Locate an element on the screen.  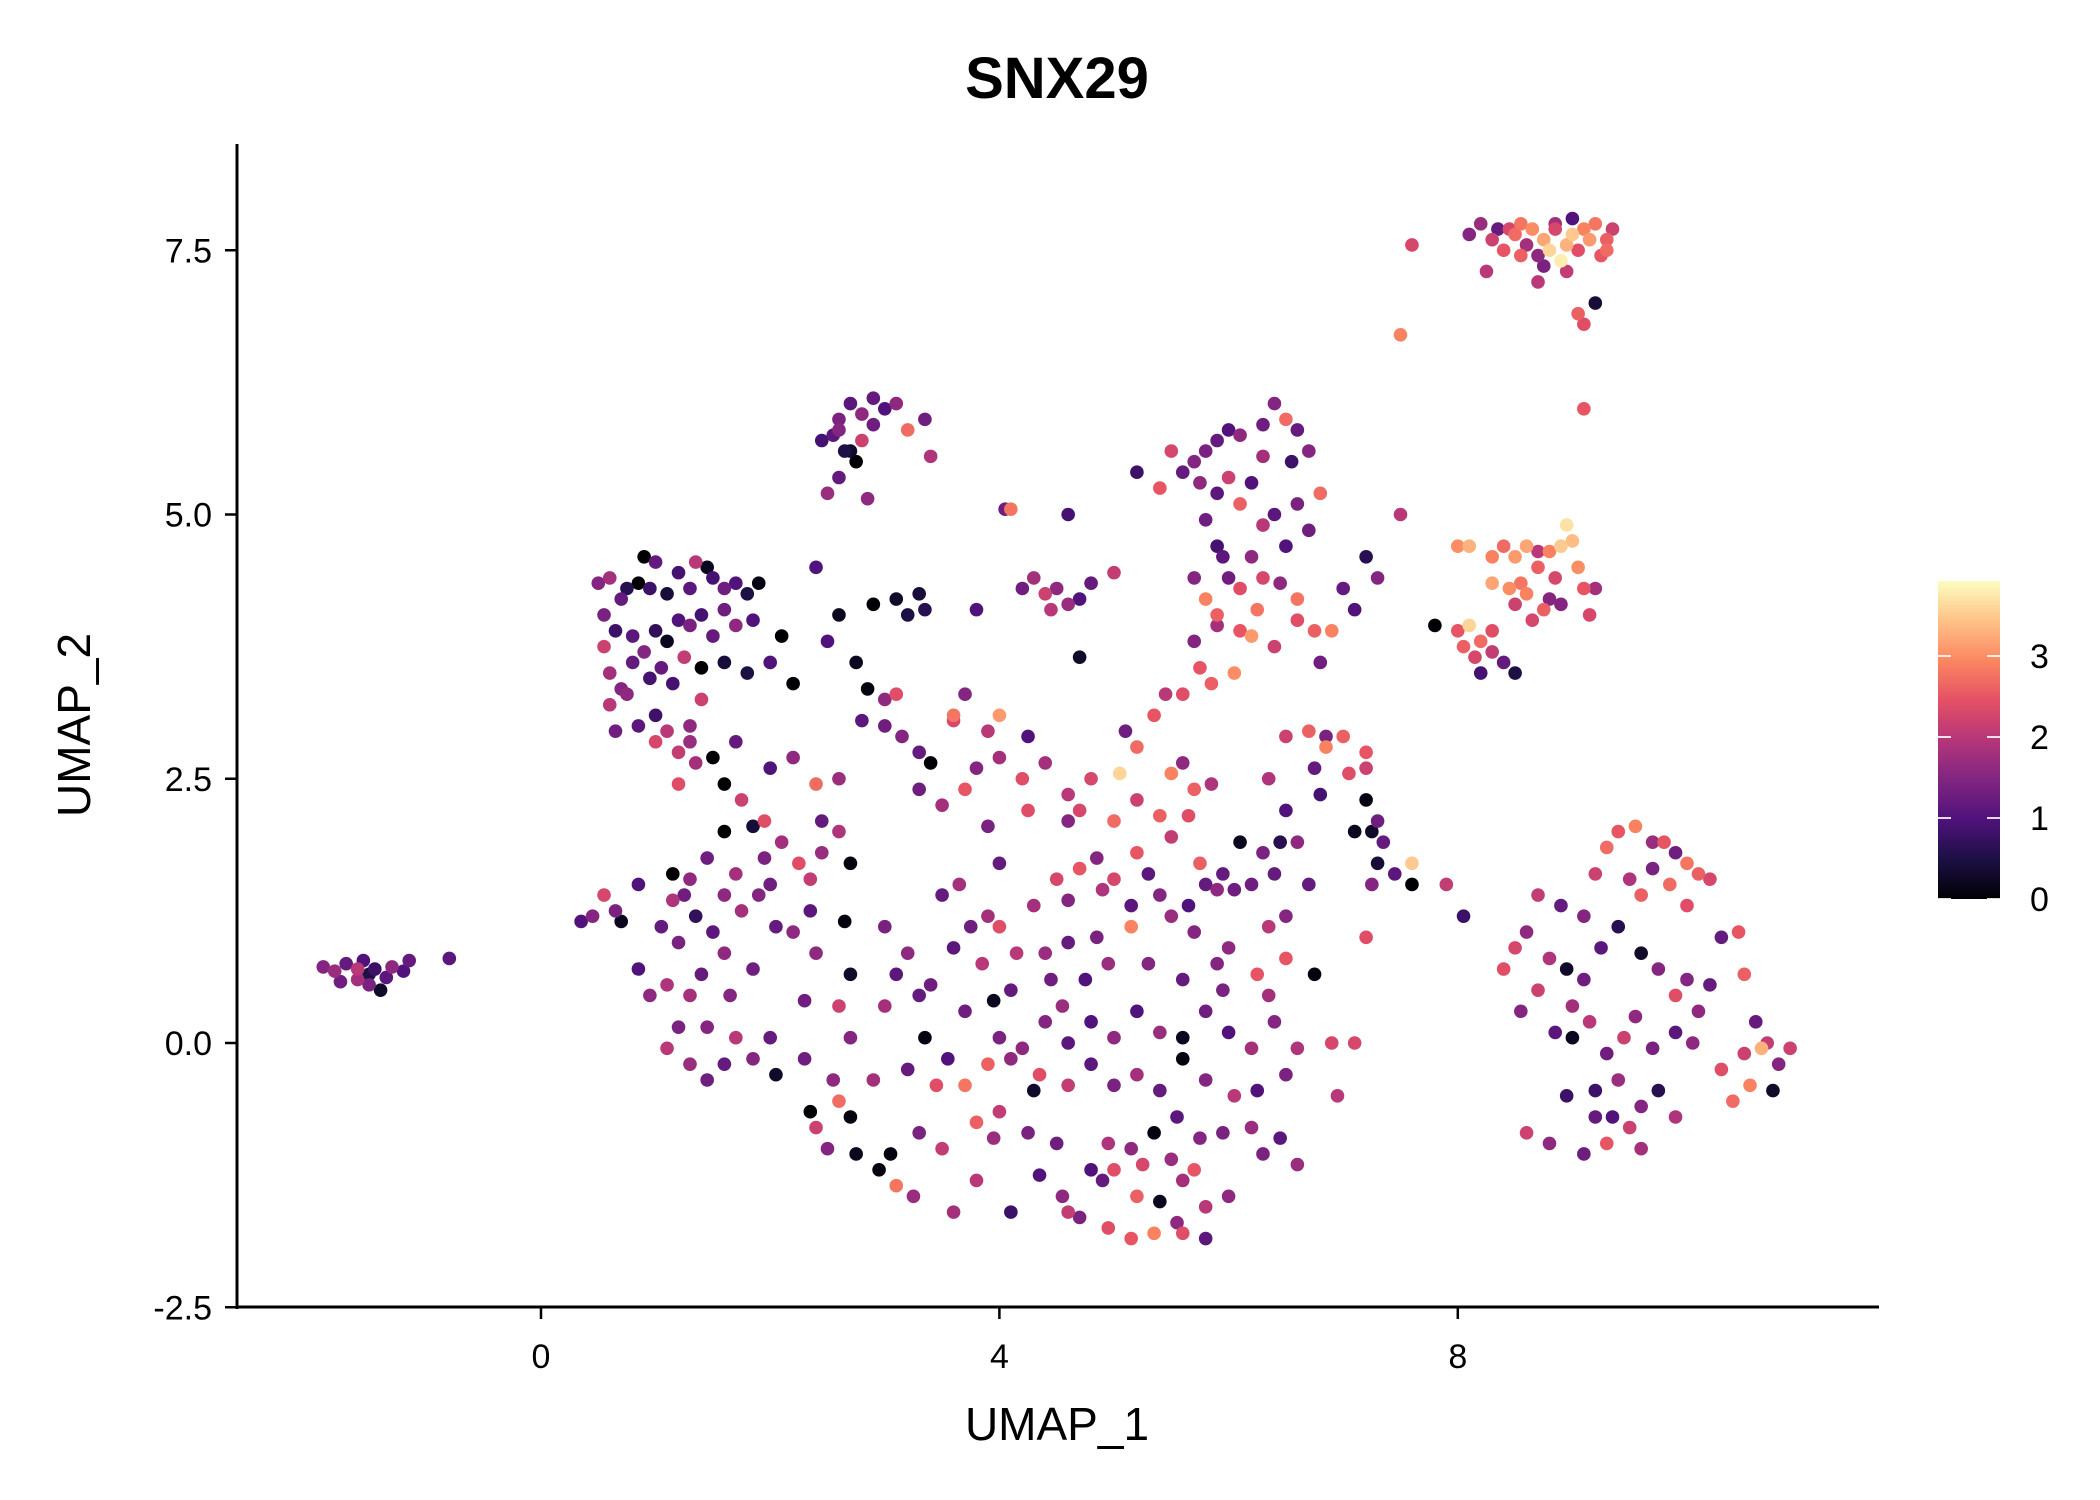
chart-title: SNX29 is located at coordinates (1057, 78).